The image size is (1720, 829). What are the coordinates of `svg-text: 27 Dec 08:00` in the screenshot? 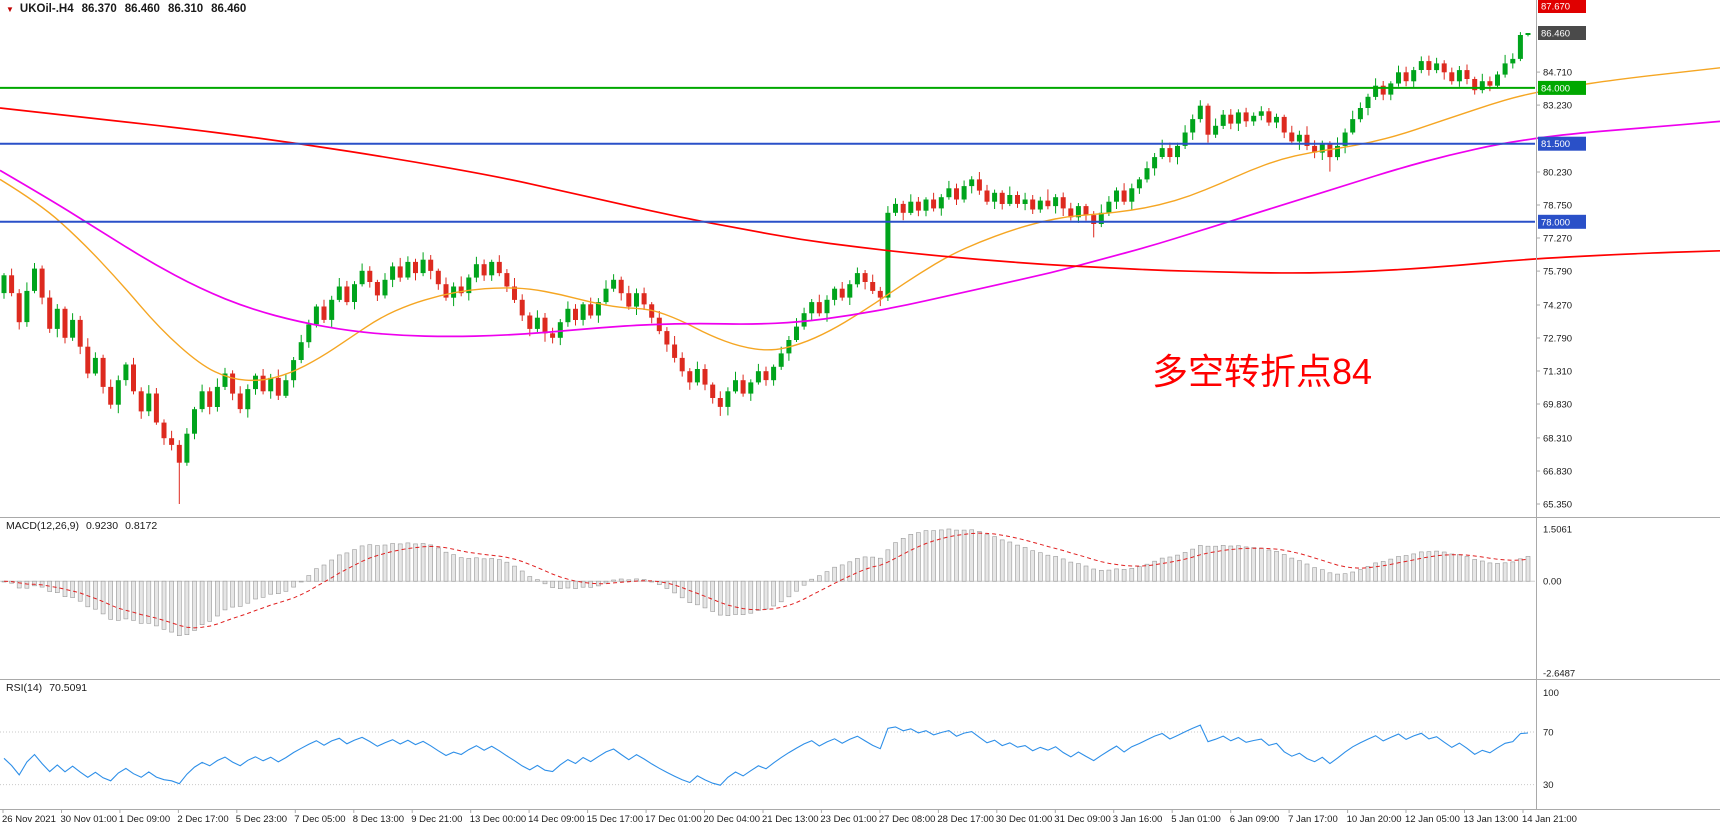 It's located at (907, 819).